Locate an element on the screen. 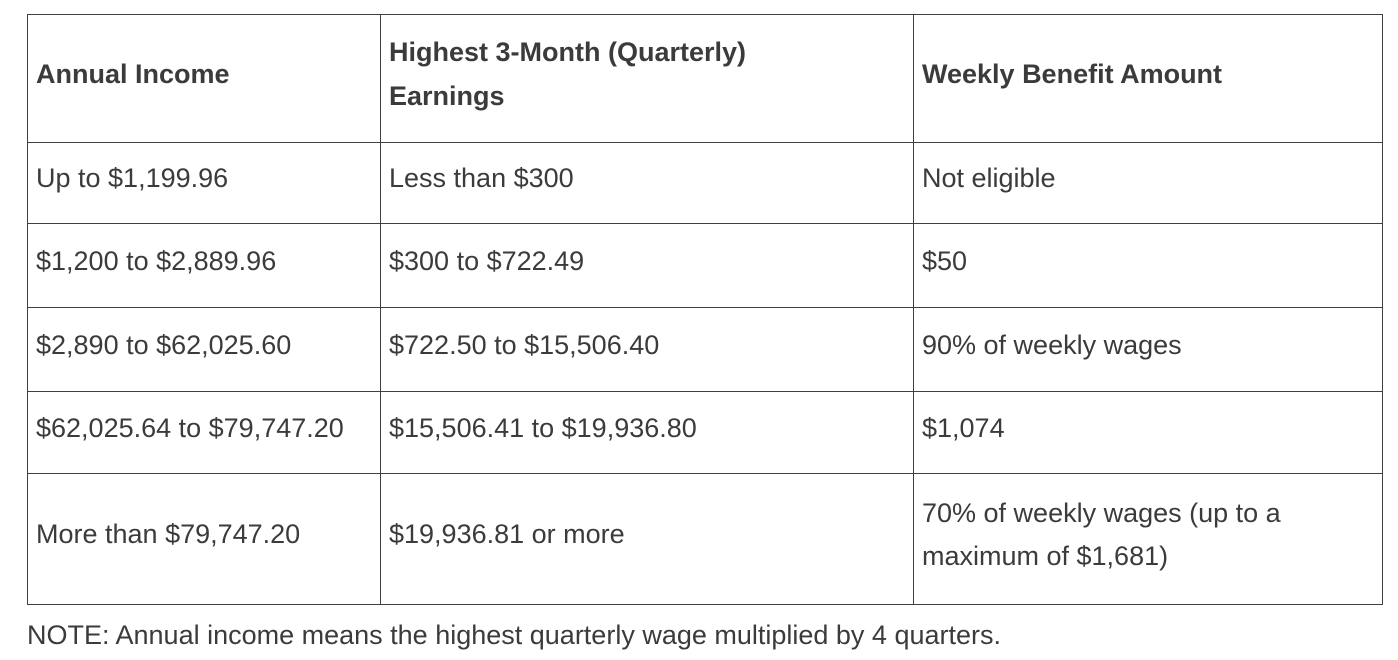  table-cell-quarterly-earnings: Less than $300 is located at coordinates (647, 183).